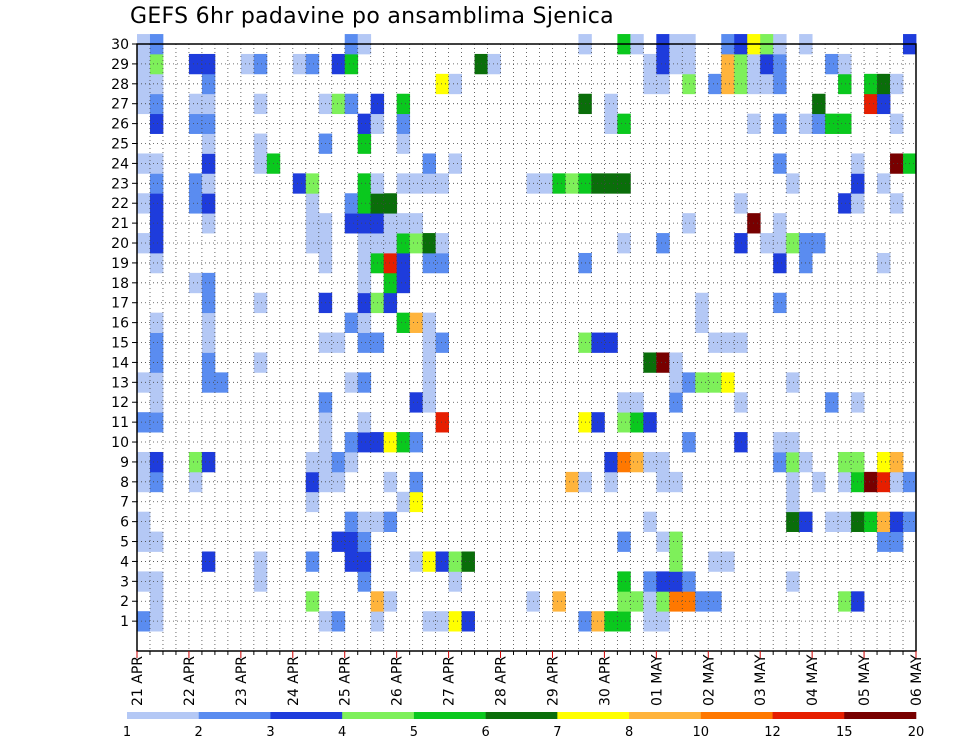  I want to click on legend-label: 4, so click(342, 732).